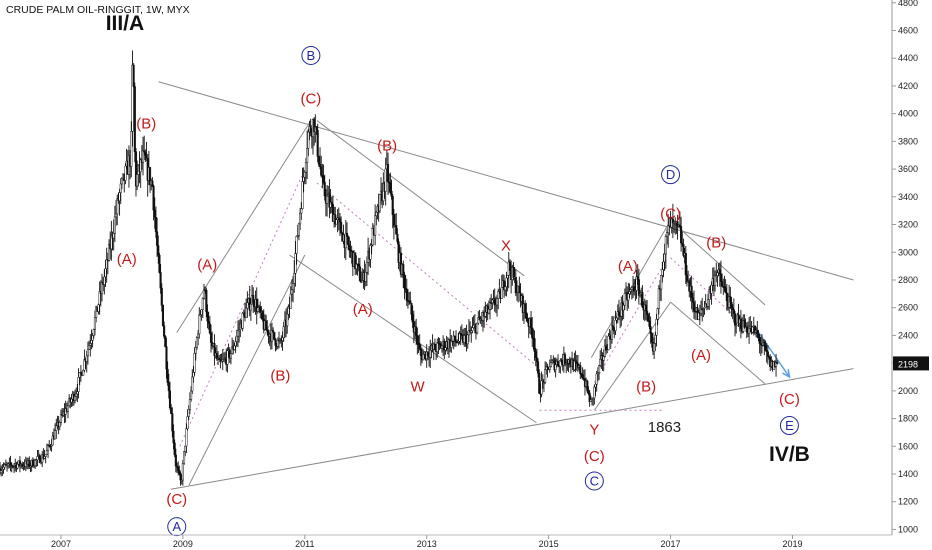  What do you see at coordinates (549, 544) in the screenshot?
I see `x-tick-label: 2015` at bounding box center [549, 544].